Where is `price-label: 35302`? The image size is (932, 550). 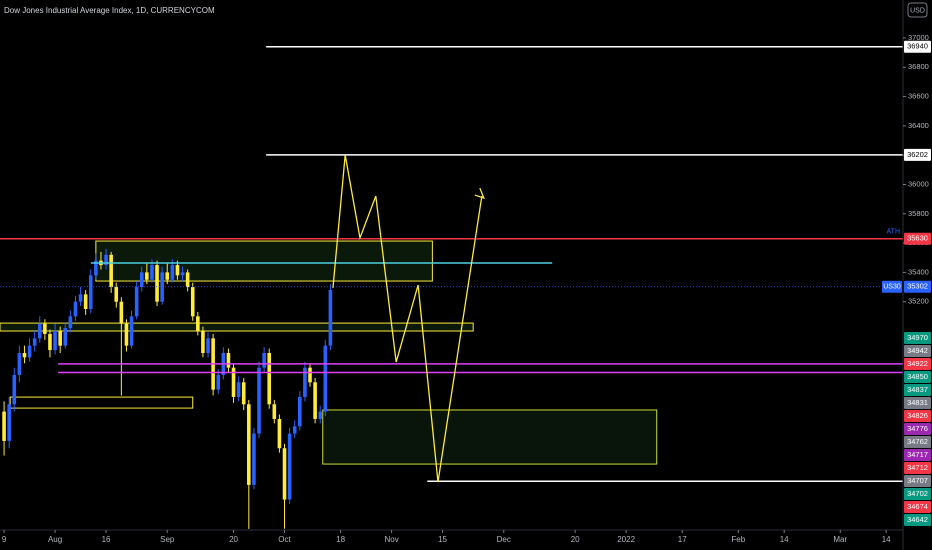
price-label: 35302 is located at coordinates (917, 286).